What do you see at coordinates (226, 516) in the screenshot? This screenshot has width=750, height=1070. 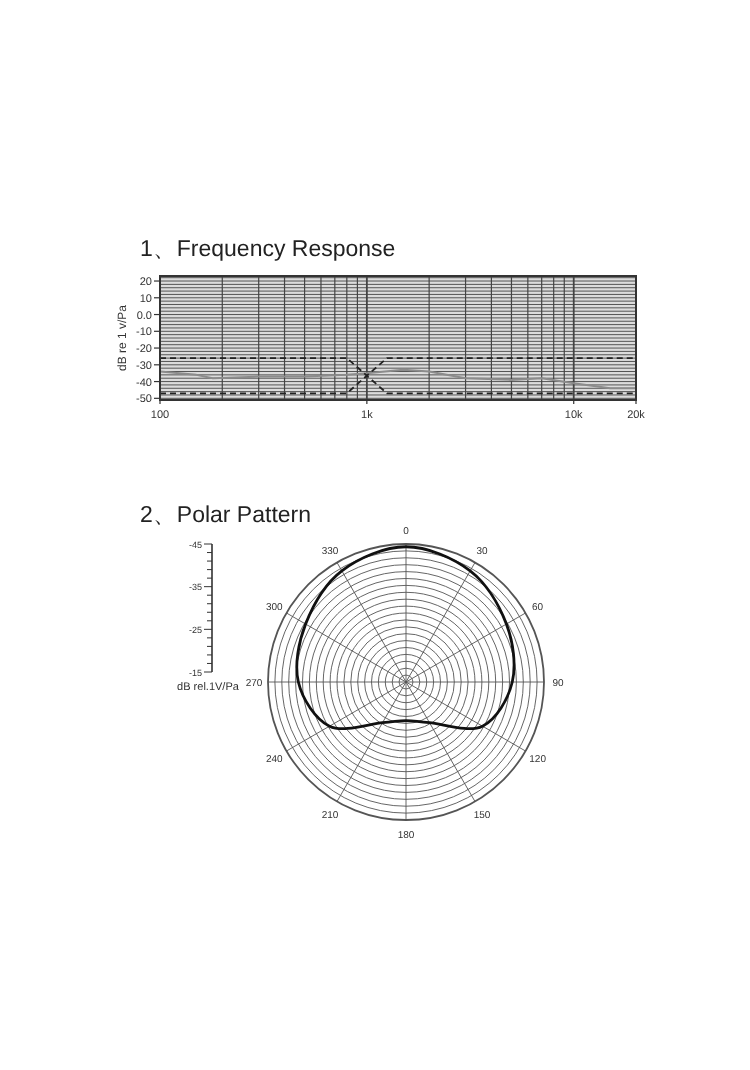 I see `chart-title: 2、Polar Pattern` at bounding box center [226, 516].